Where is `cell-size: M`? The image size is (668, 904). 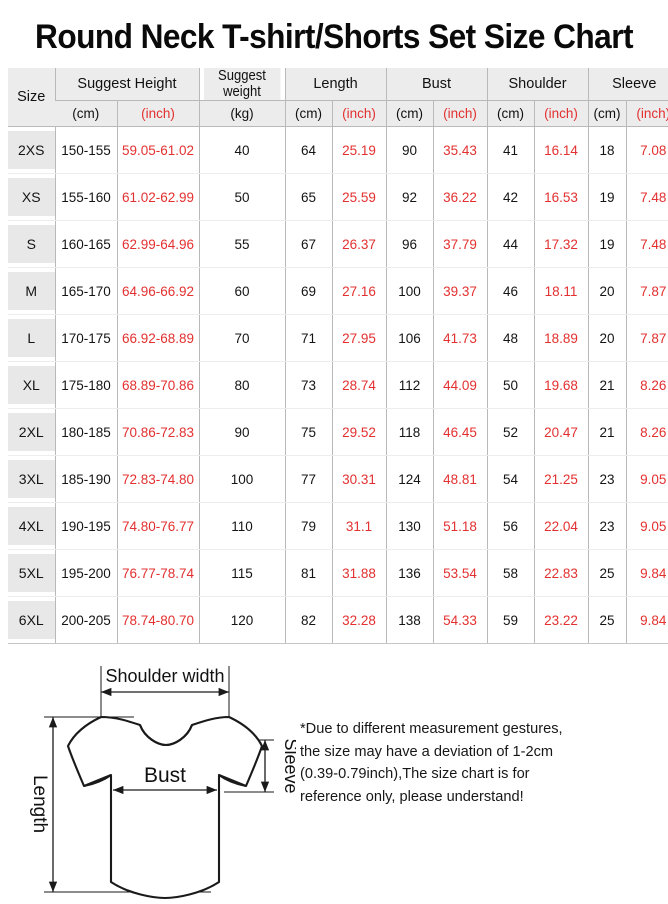 cell-size: M is located at coordinates (31, 291).